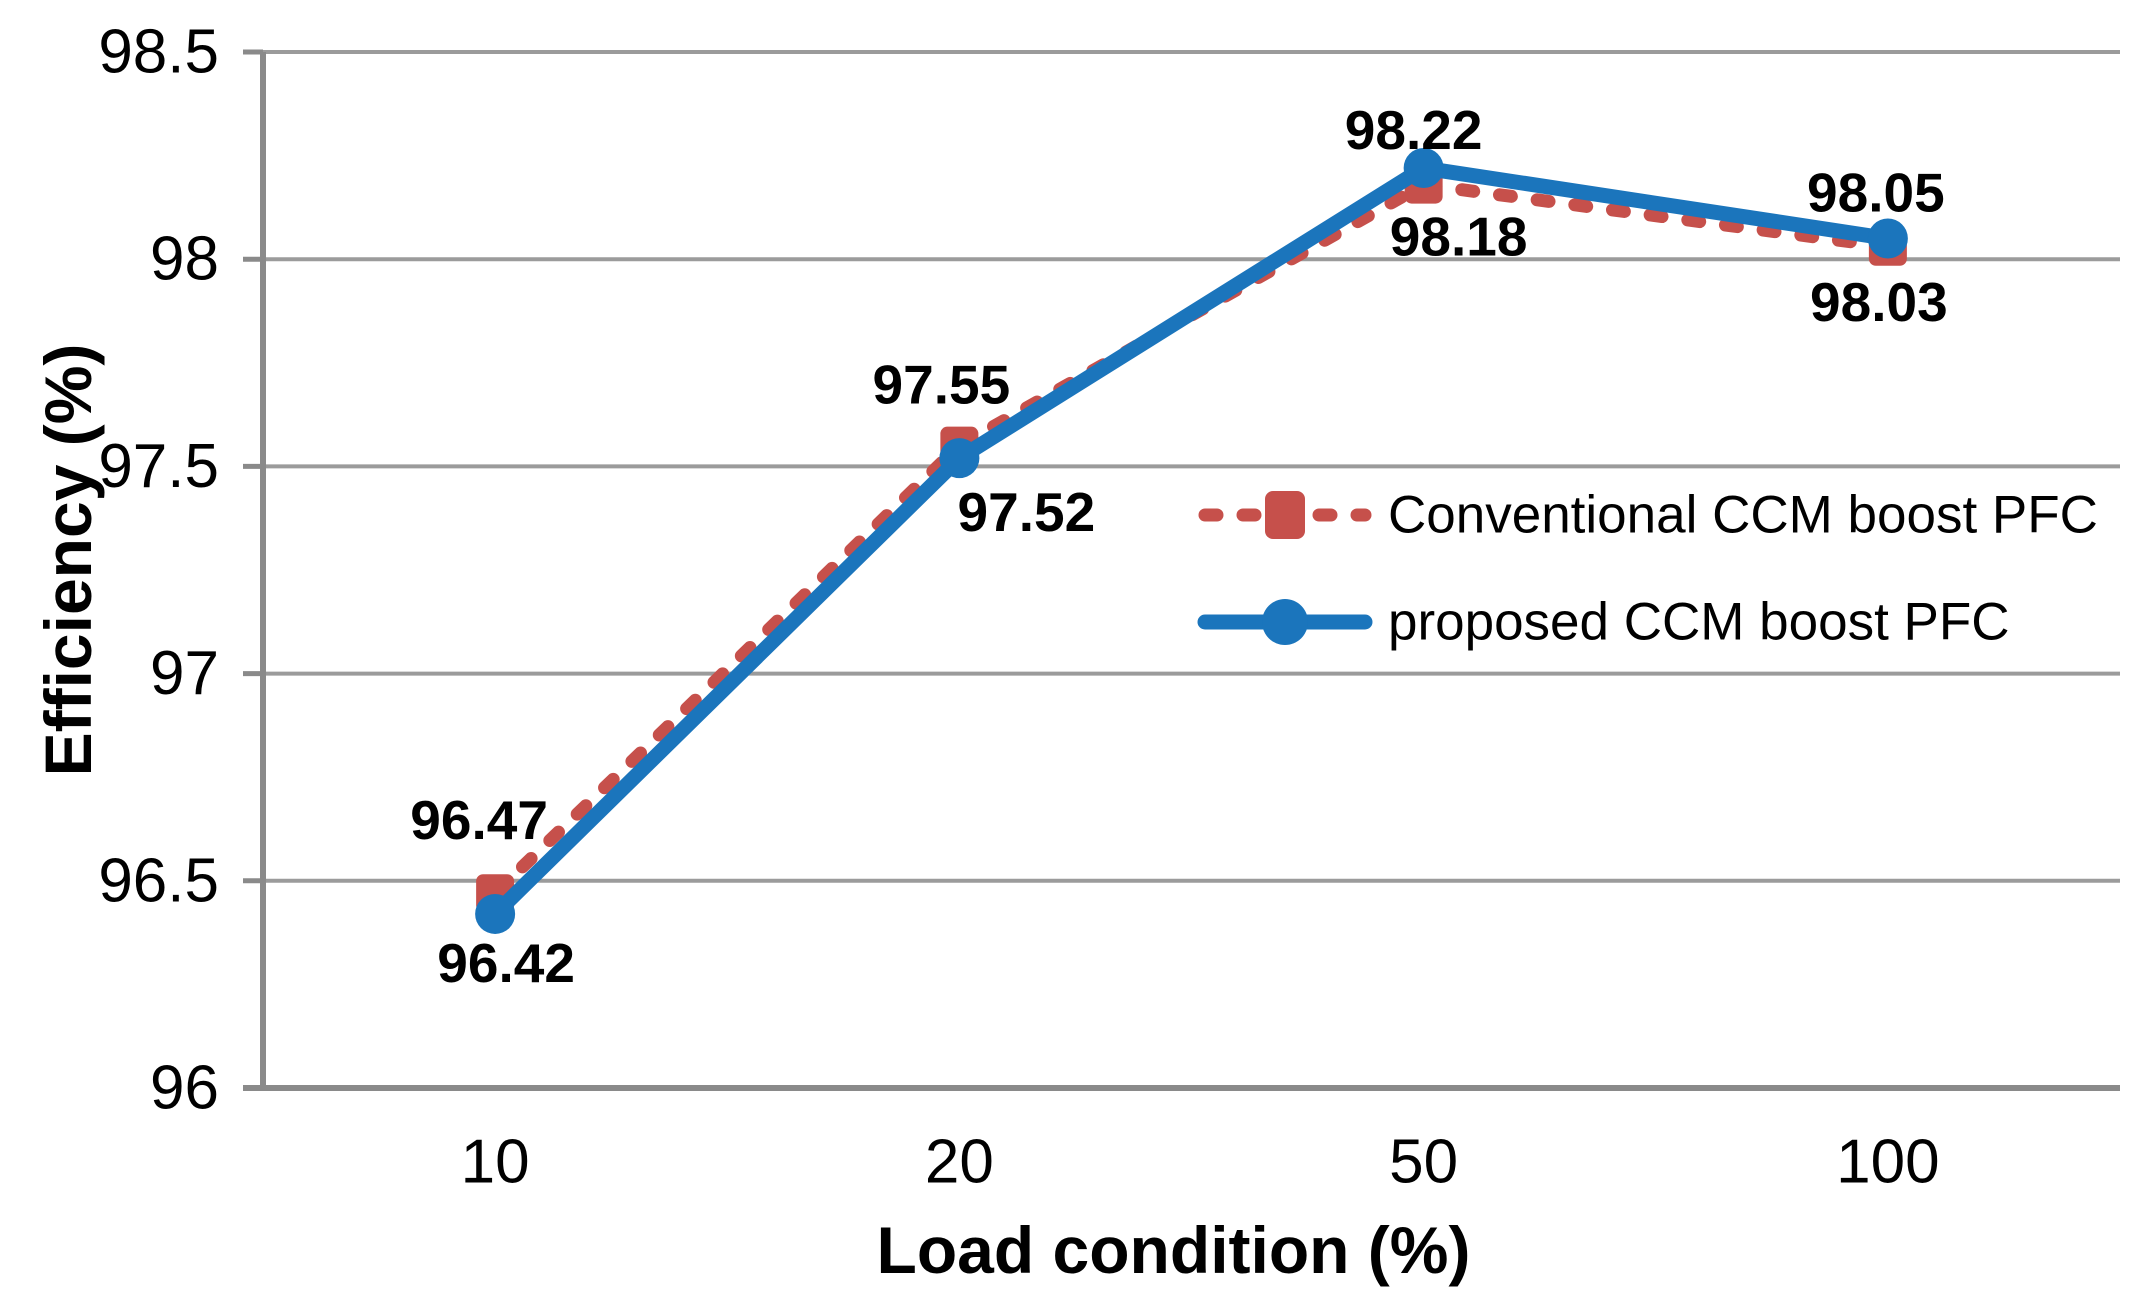  What do you see at coordinates (479, 820) in the screenshot?
I see `data-label: 96.47` at bounding box center [479, 820].